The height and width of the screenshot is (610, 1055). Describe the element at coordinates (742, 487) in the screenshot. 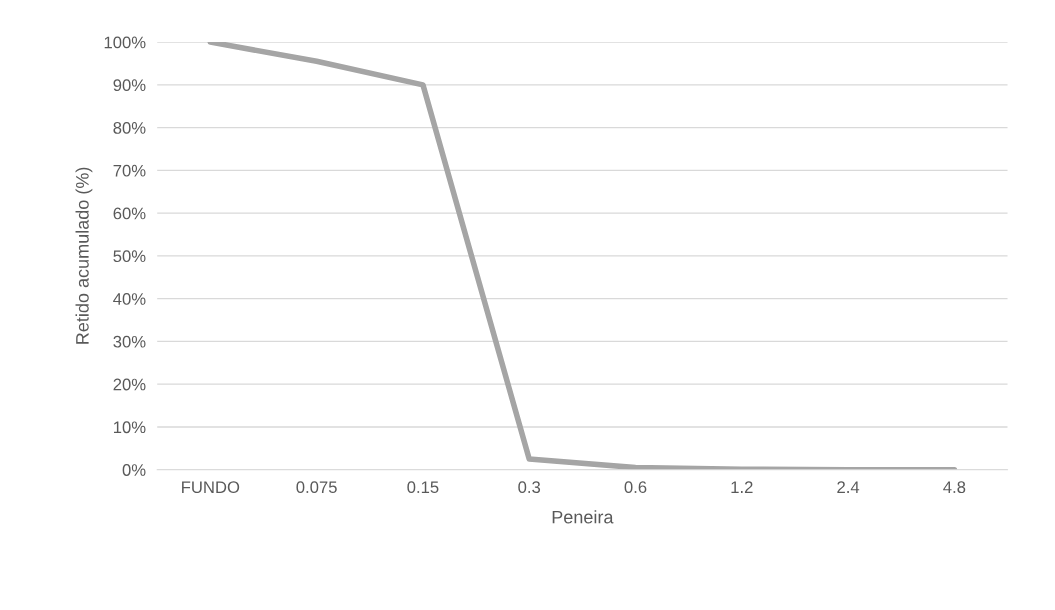

I see `x-tick-label: 1.2` at that location.